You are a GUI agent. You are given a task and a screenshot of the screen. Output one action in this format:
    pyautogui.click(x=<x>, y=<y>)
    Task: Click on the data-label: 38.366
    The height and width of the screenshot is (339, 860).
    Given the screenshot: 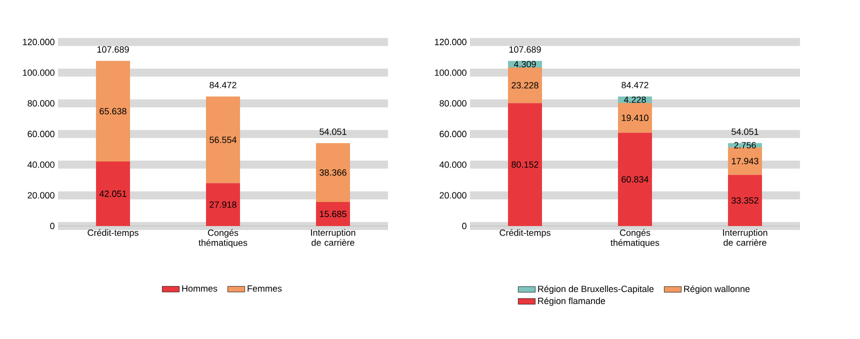 What is the action you would take?
    pyautogui.click(x=333, y=172)
    